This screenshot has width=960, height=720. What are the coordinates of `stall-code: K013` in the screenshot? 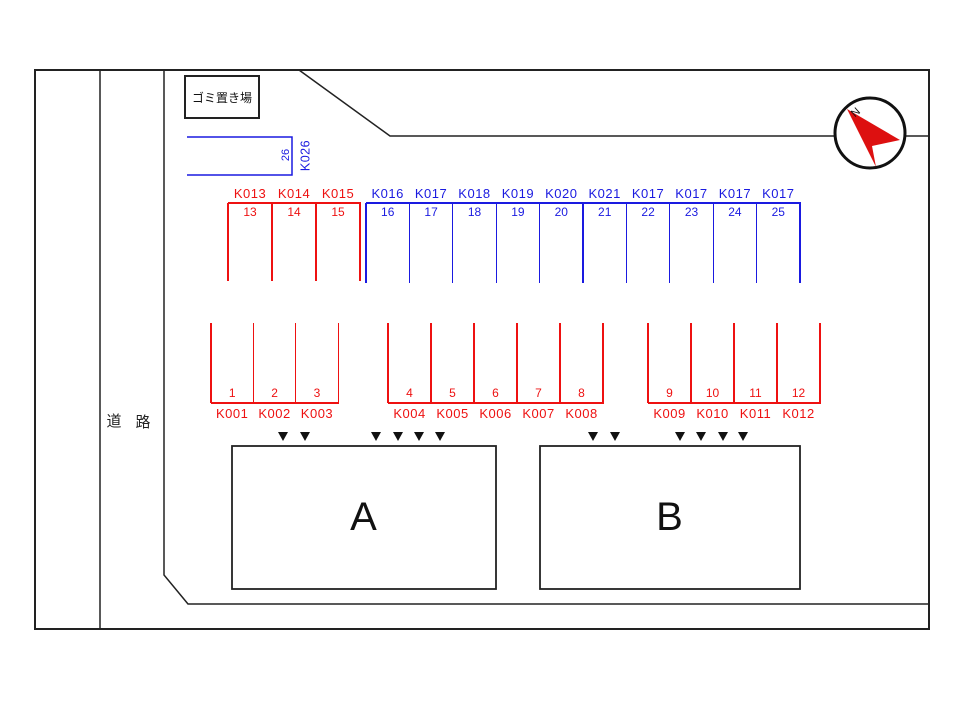 It's located at (250, 193).